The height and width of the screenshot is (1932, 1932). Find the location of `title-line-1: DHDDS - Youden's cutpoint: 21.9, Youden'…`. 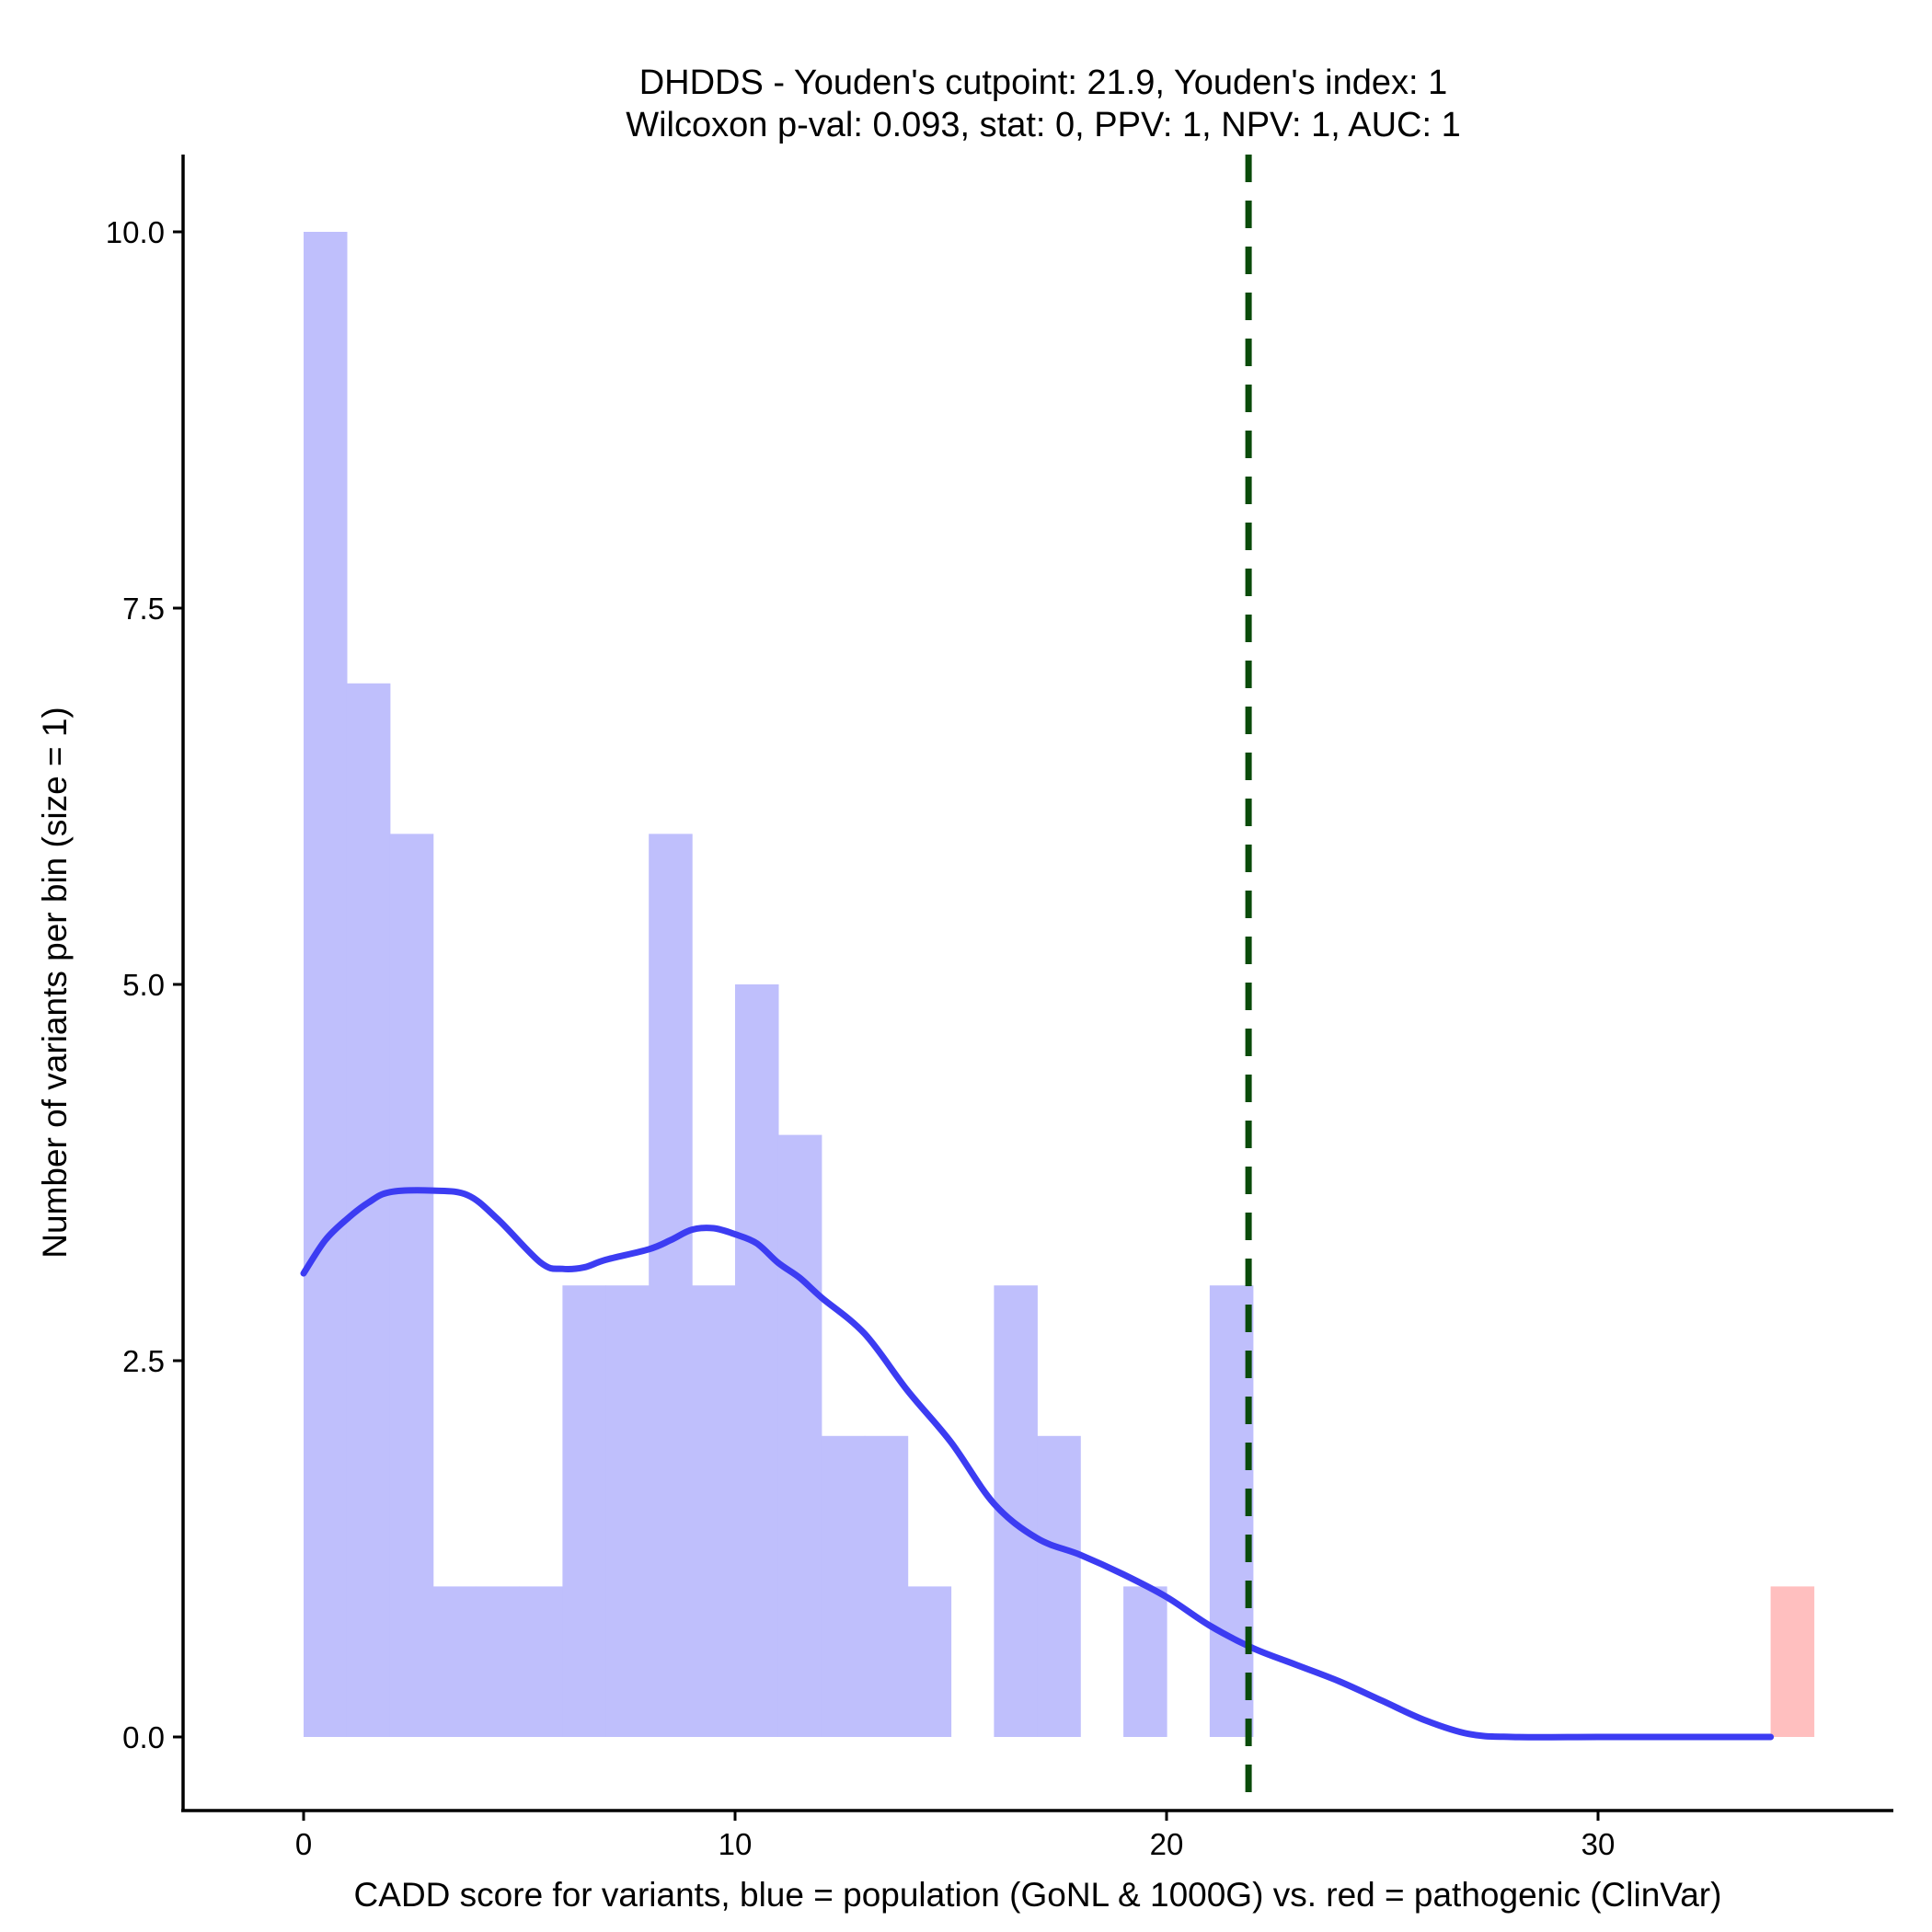

title-line-1: DHDDS - Youden's cutpoint: 21.9, Youden'… is located at coordinates (1043, 82).